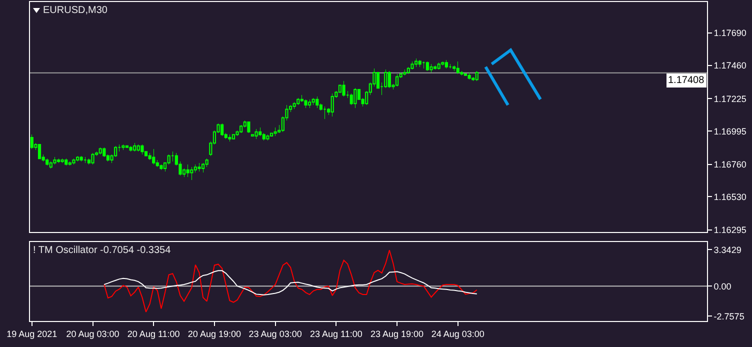  I want to click on y-tick-label: 3.3429, so click(728, 249).